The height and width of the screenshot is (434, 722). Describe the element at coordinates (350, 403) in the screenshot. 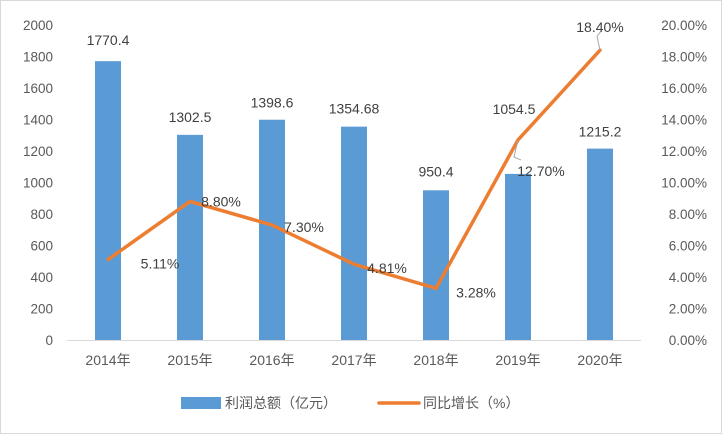

I see `legend: 利润总额（亿元） 同比增长（%）` at that location.